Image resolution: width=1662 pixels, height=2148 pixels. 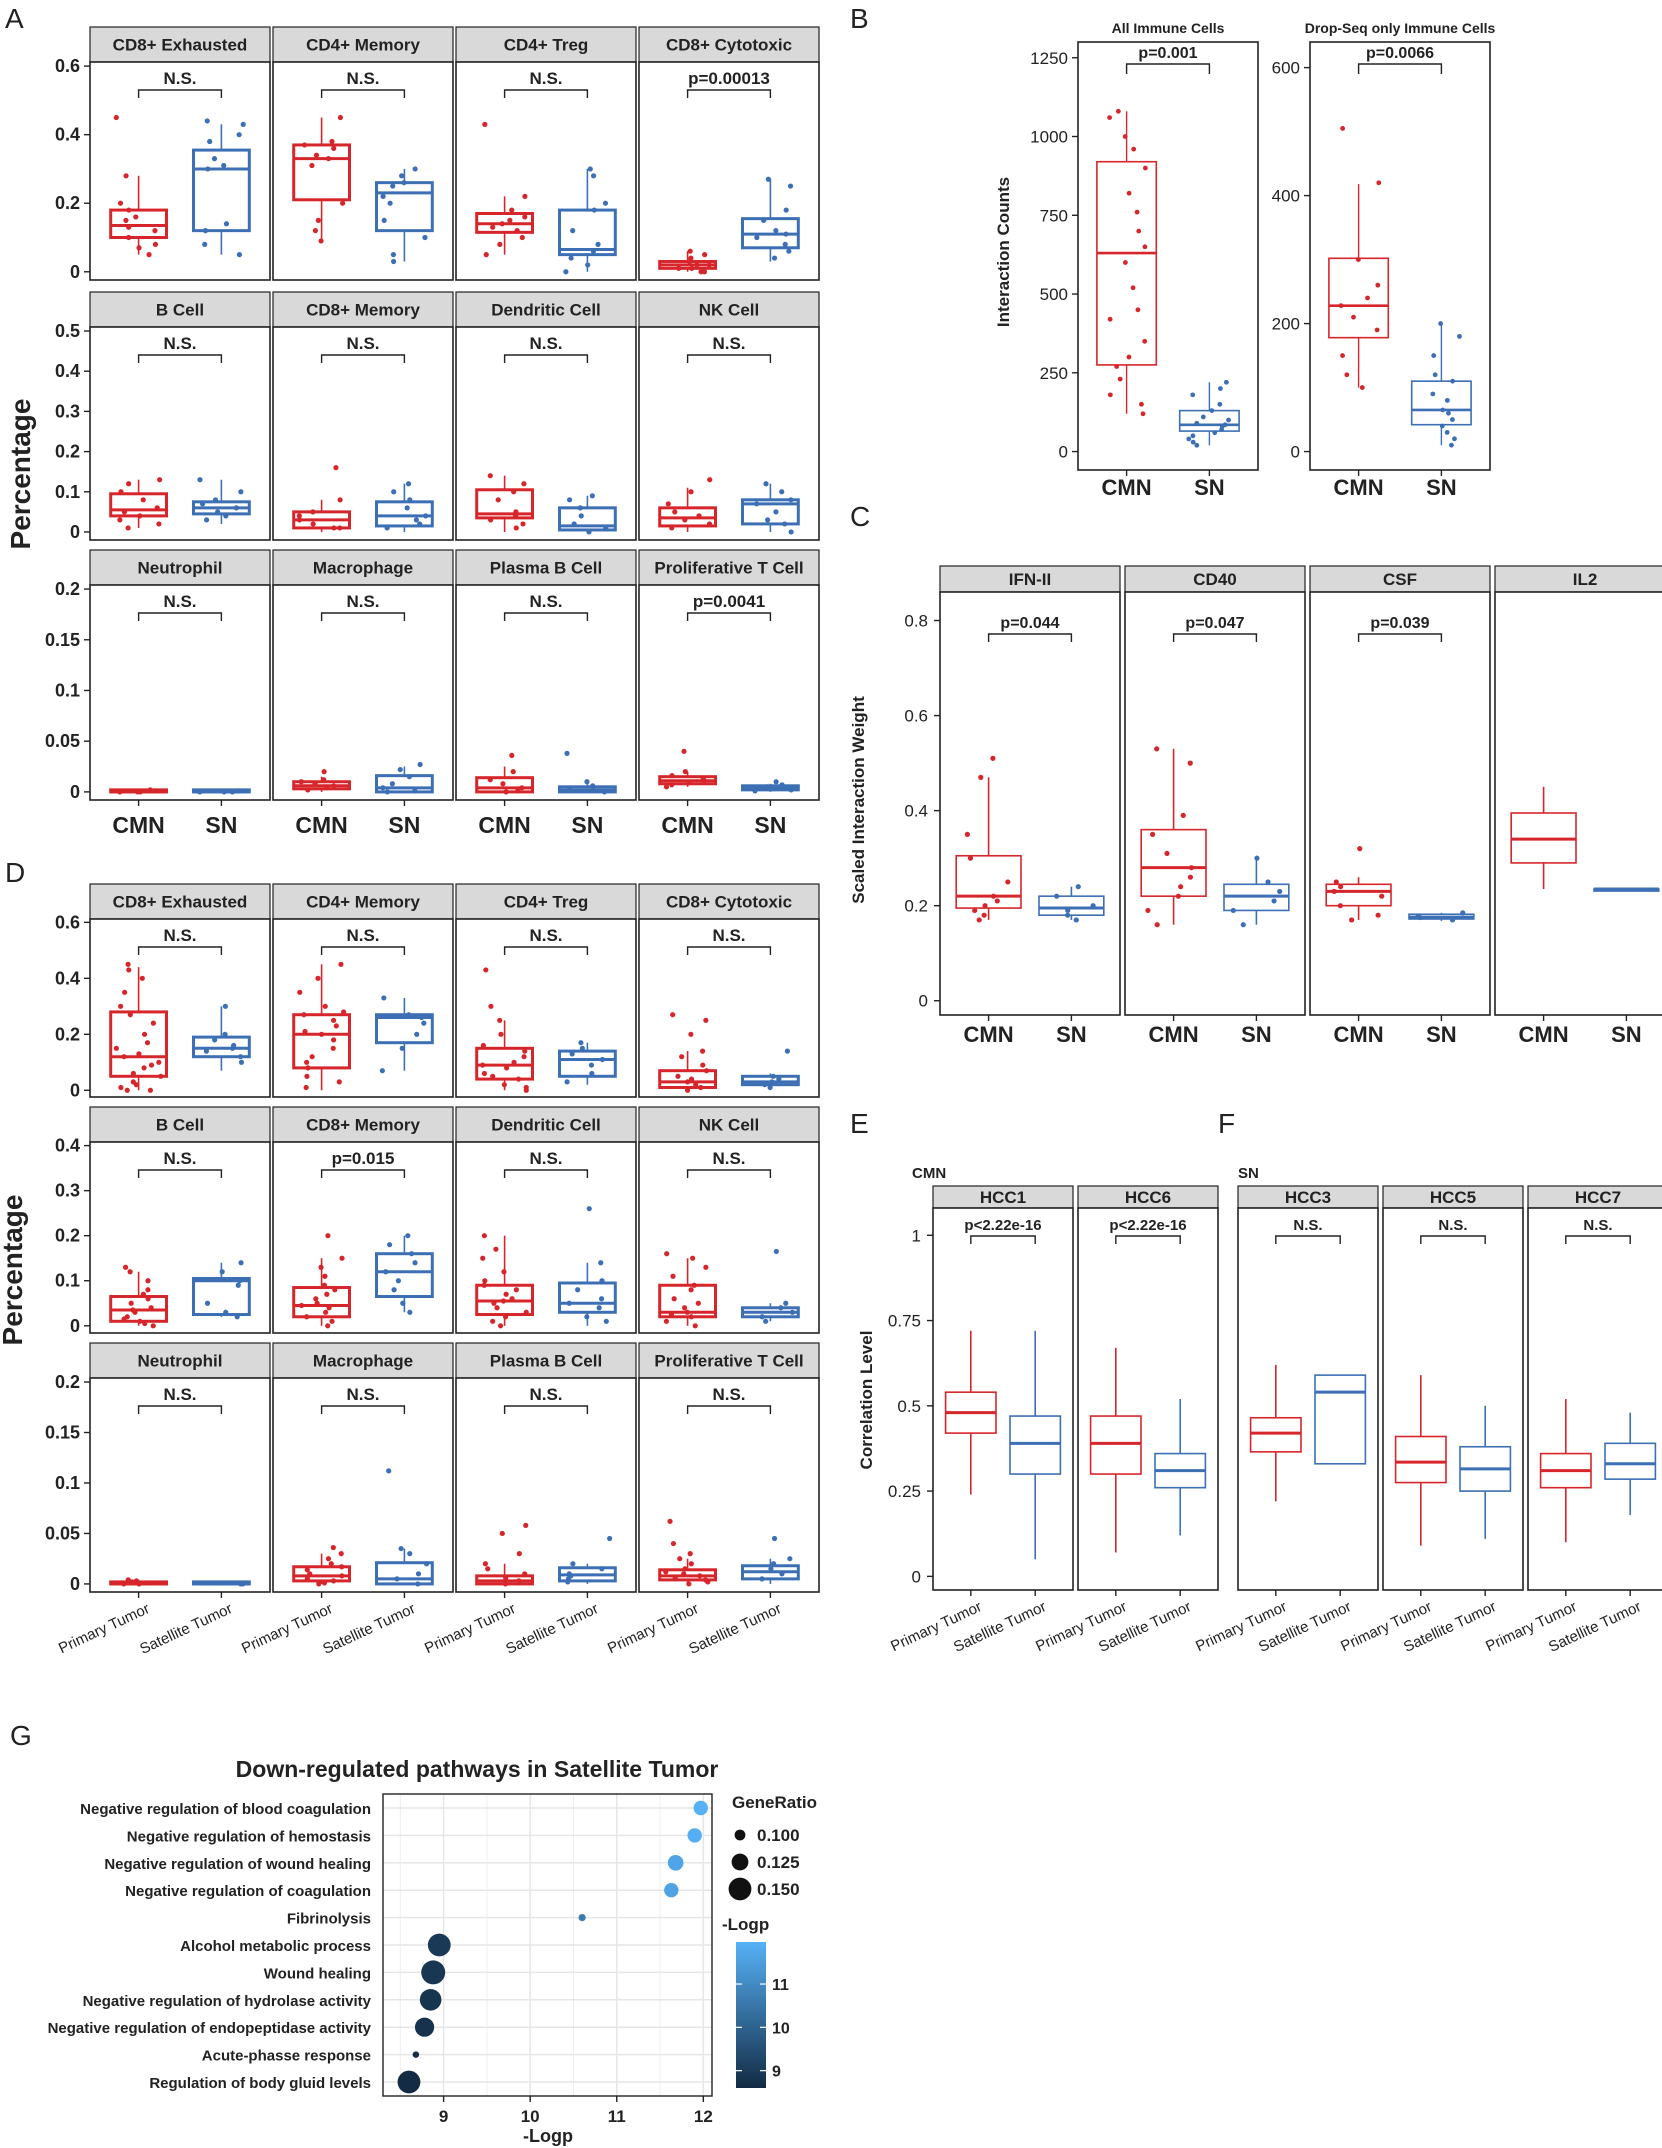 What do you see at coordinates (858, 800) in the screenshot?
I see `y-axis-title: Scaled Interaction Weight` at bounding box center [858, 800].